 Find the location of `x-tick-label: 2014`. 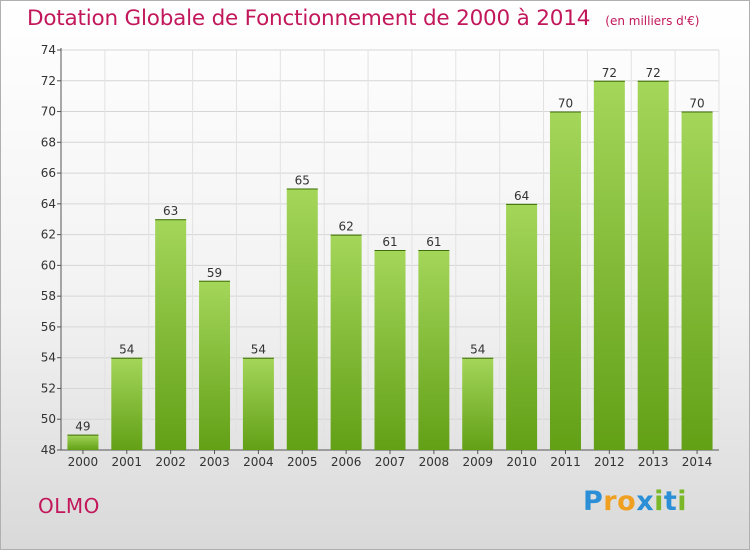

x-tick-label: 2014 is located at coordinates (697, 462).